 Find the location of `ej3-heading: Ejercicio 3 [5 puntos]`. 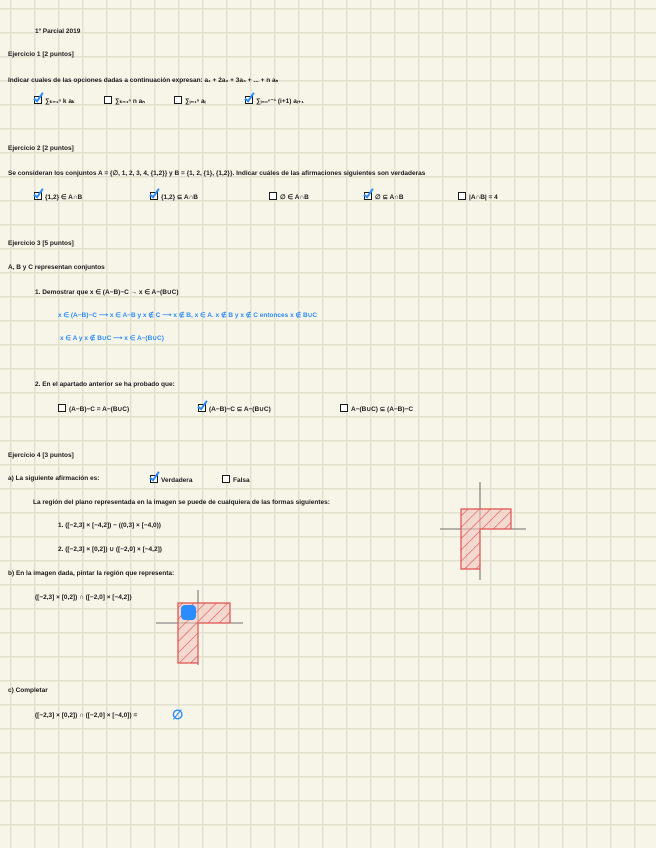

ej3-heading: Ejercicio 3 [5 puntos] is located at coordinates (41, 243).